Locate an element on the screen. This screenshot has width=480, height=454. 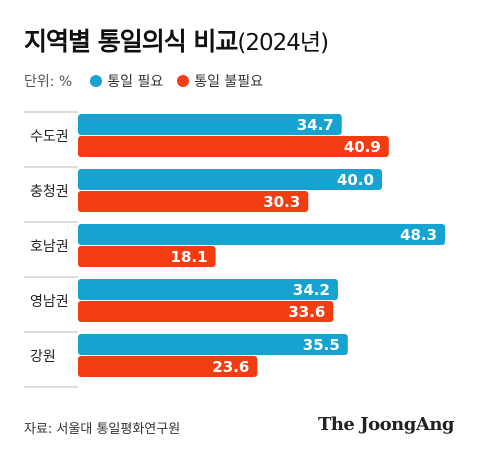
legend-dot-not-needed is located at coordinates (183, 81).